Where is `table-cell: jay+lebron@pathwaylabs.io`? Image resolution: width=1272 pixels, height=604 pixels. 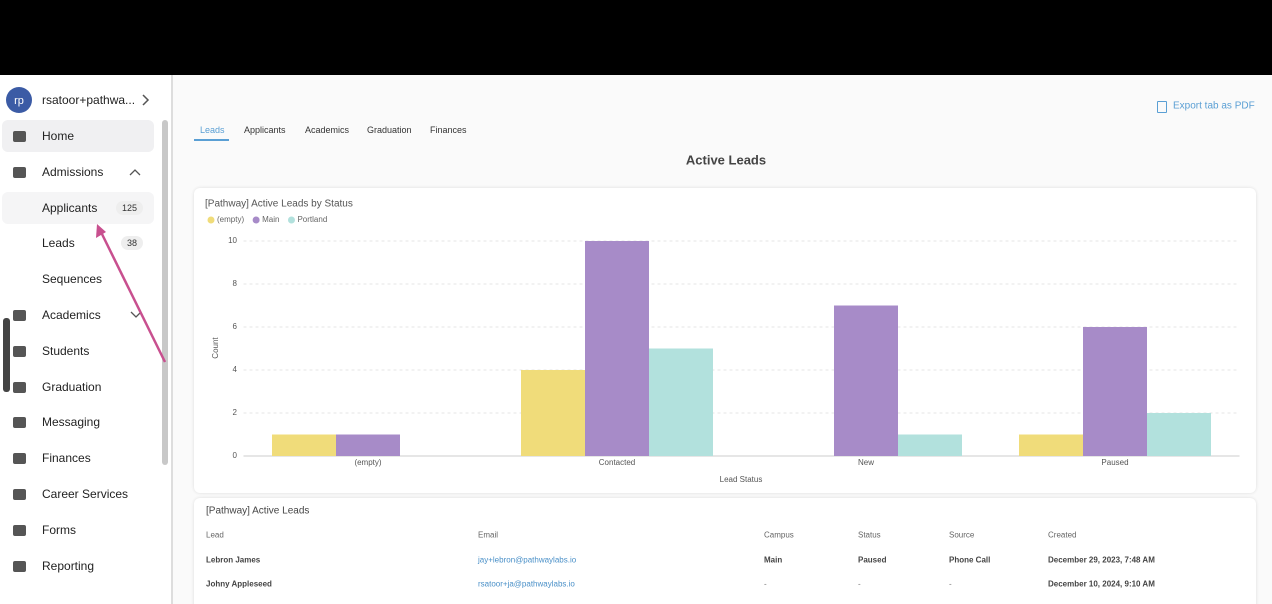 table-cell: jay+lebron@pathwaylabs.io is located at coordinates (527, 560).